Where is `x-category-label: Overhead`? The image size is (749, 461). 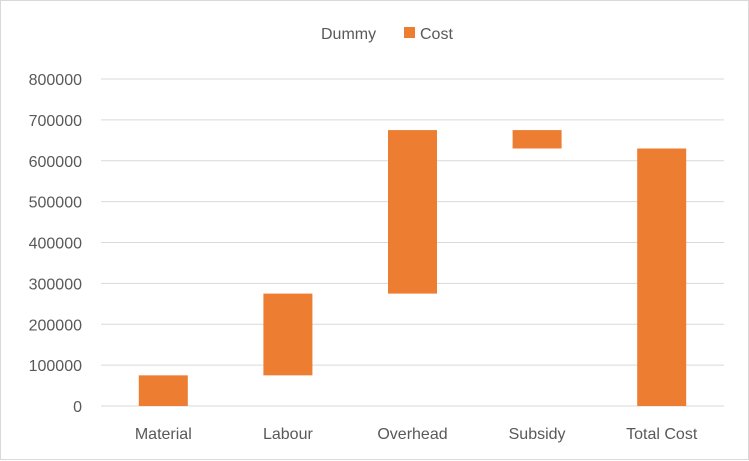
x-category-label: Overhead is located at coordinates (412, 434).